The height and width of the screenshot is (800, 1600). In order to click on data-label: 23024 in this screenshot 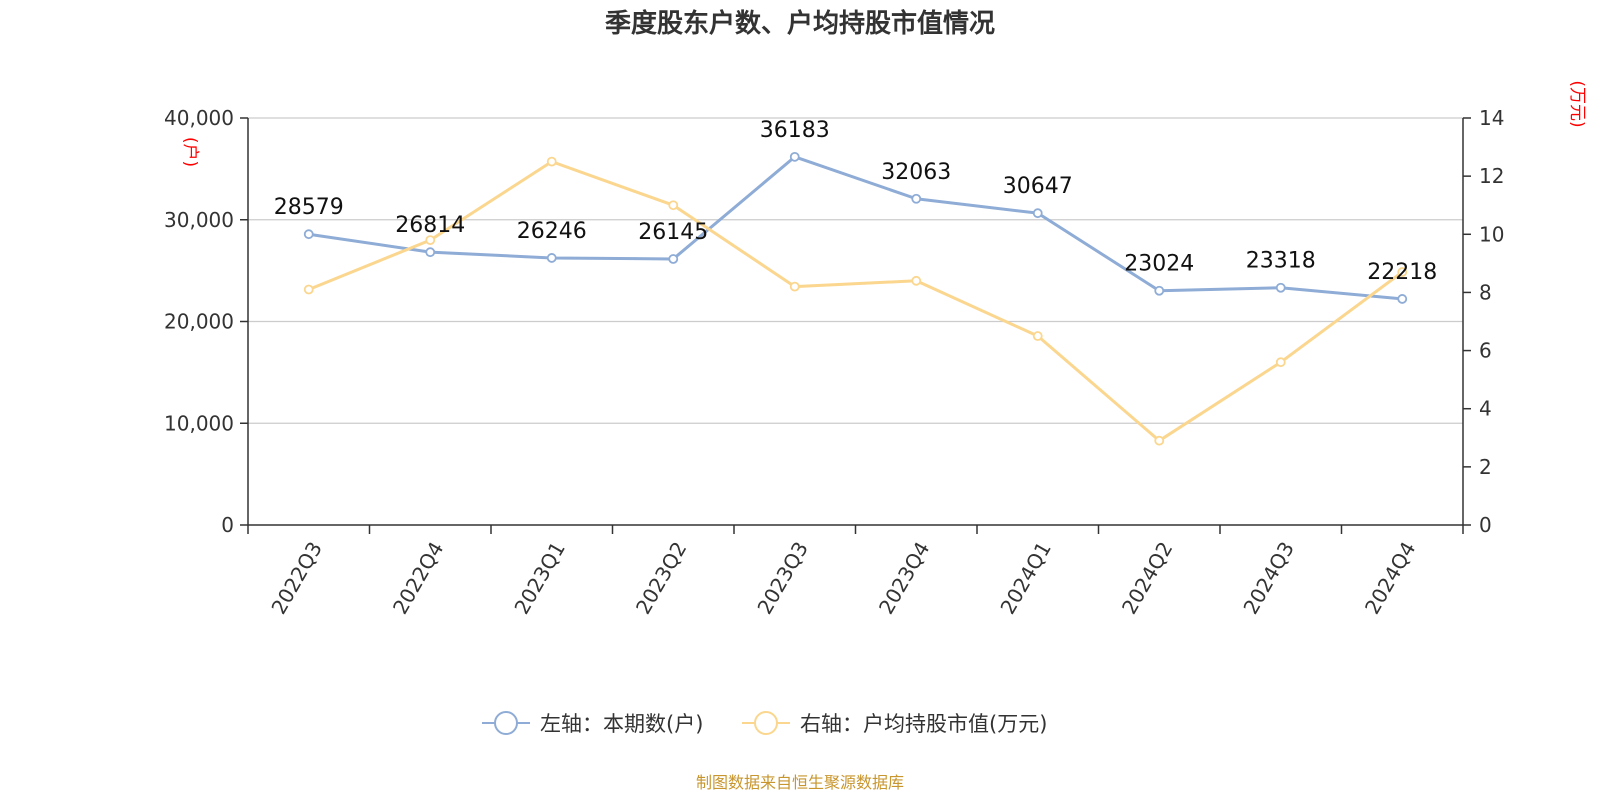, I will do `click(1159, 264)`.